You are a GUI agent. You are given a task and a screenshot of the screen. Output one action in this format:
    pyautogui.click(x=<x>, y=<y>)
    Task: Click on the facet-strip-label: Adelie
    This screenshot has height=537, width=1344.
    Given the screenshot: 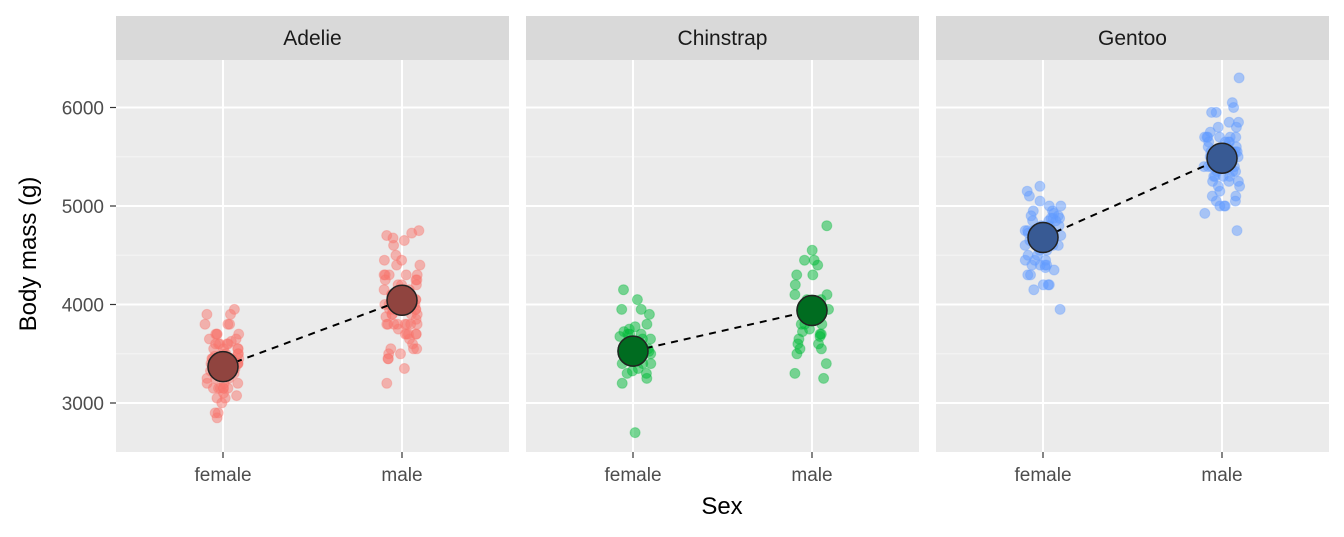 What is the action you would take?
    pyautogui.click(x=312, y=38)
    